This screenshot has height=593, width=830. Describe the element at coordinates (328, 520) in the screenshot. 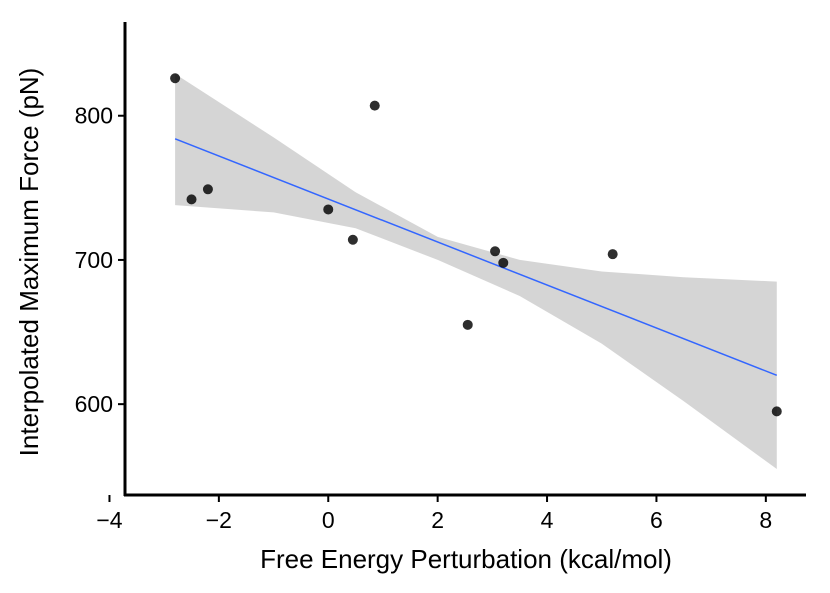

I see `x-tick-label: 0` at that location.